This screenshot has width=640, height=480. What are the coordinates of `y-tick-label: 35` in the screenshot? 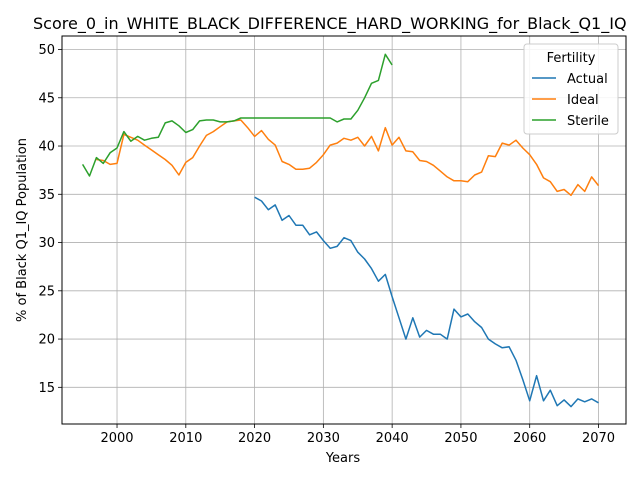 It's located at (46, 195).